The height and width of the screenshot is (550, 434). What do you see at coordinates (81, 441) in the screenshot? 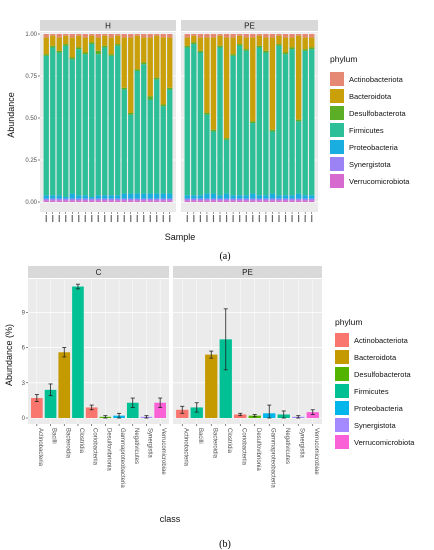
I see `x-tick-label: Clostridia` at bounding box center [81, 441].